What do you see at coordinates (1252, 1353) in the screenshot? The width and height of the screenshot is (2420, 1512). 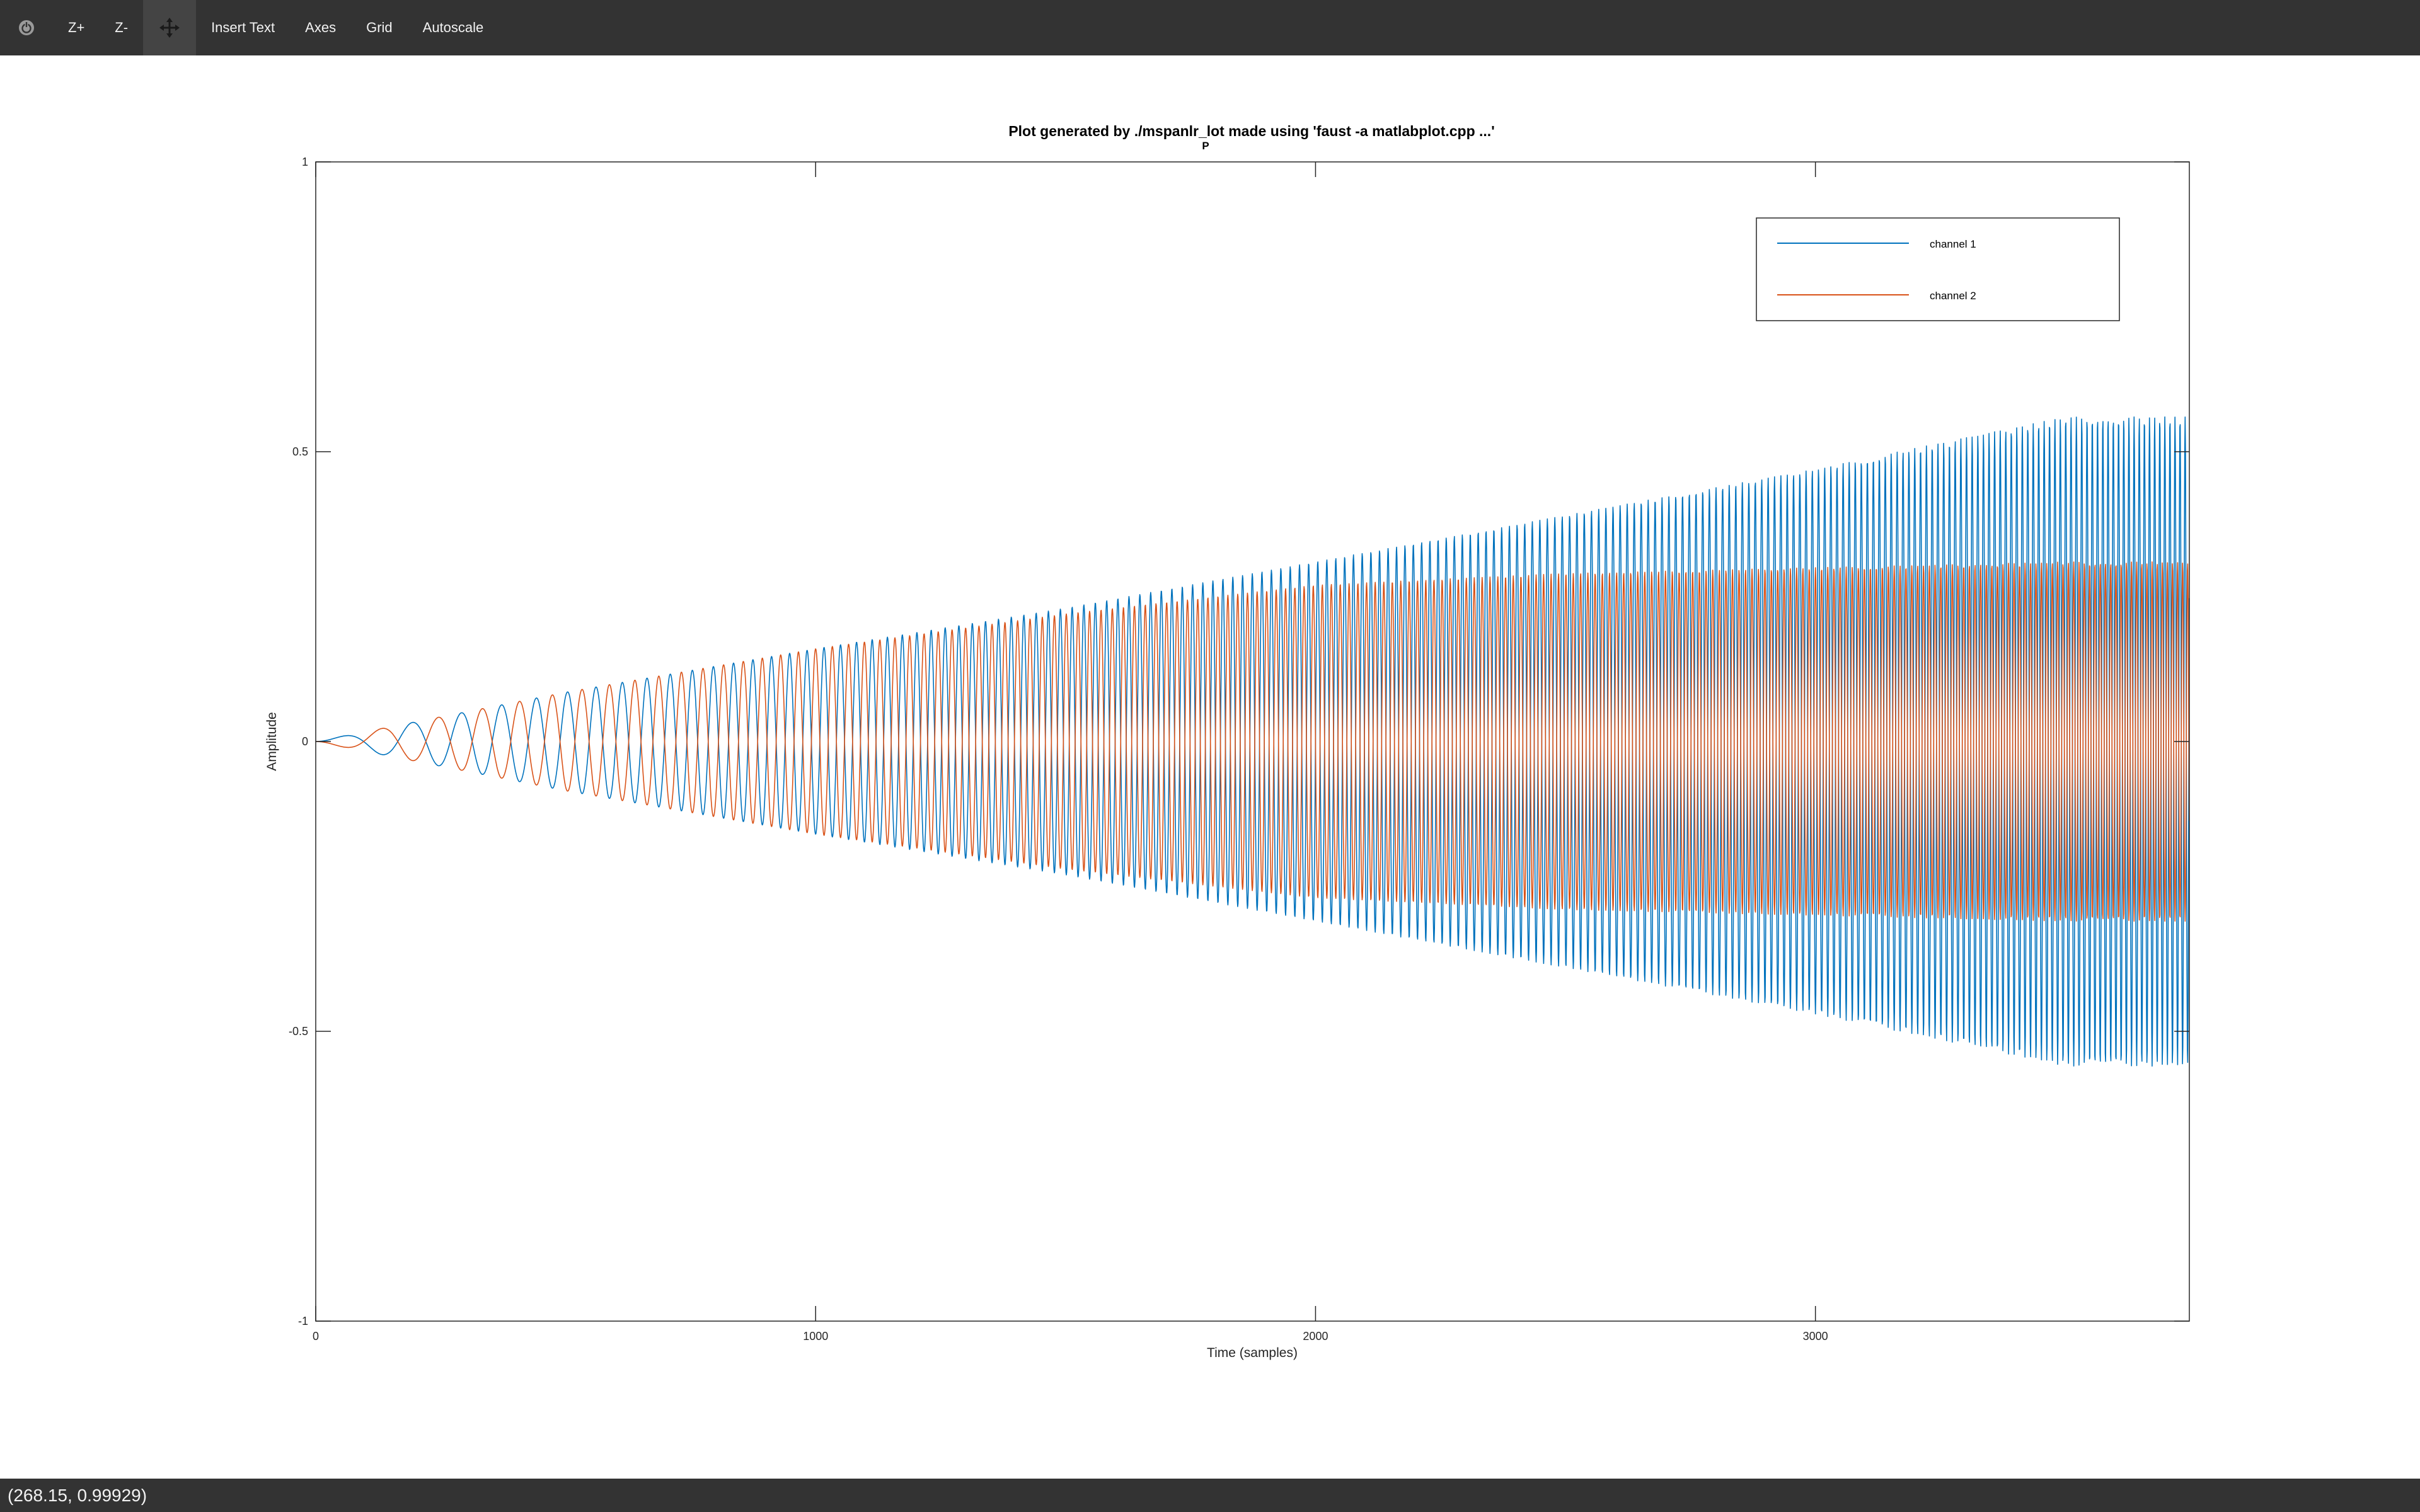 I see `x-axis-label: Time (samples)` at bounding box center [1252, 1353].